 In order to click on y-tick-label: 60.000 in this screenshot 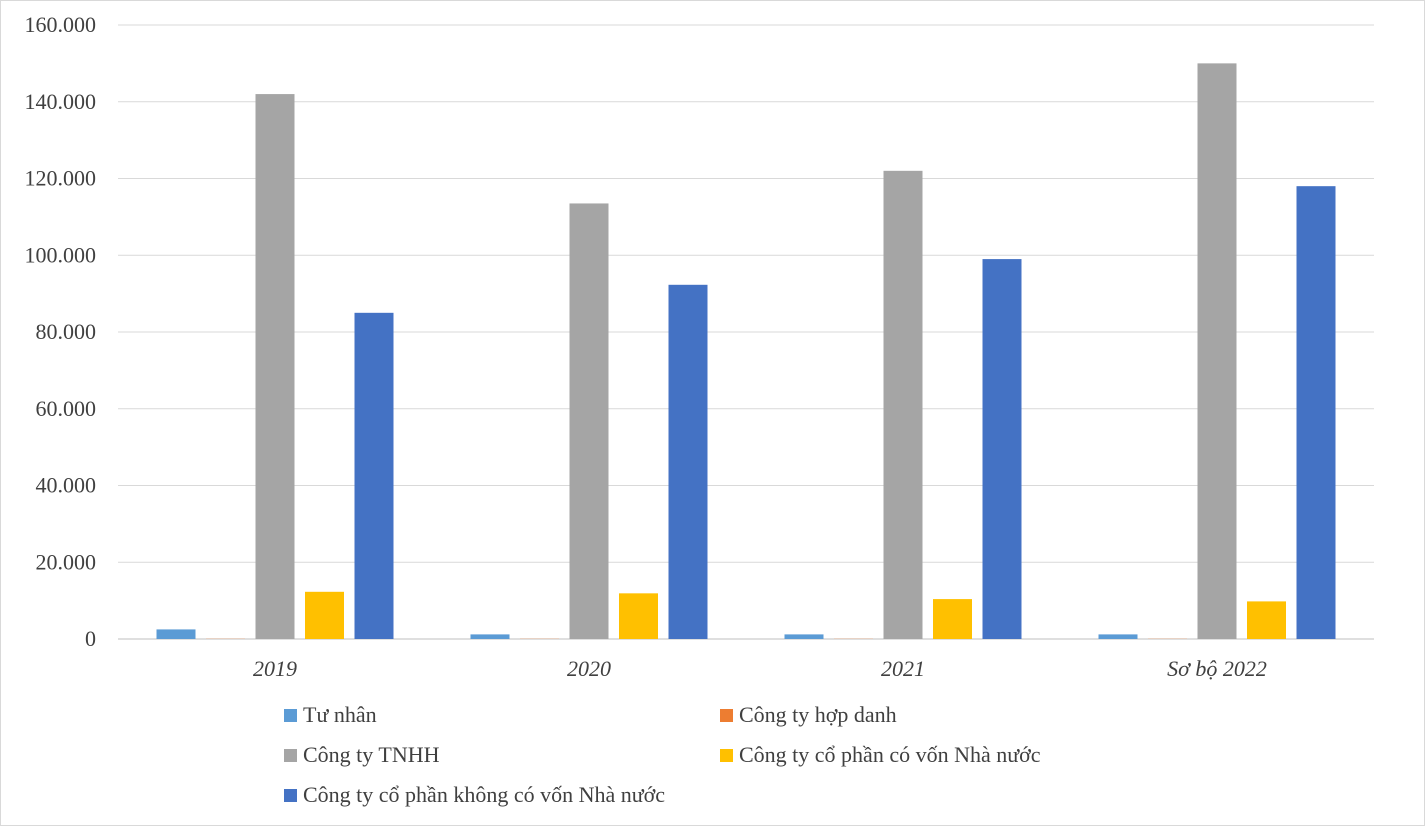, I will do `click(66, 408)`.